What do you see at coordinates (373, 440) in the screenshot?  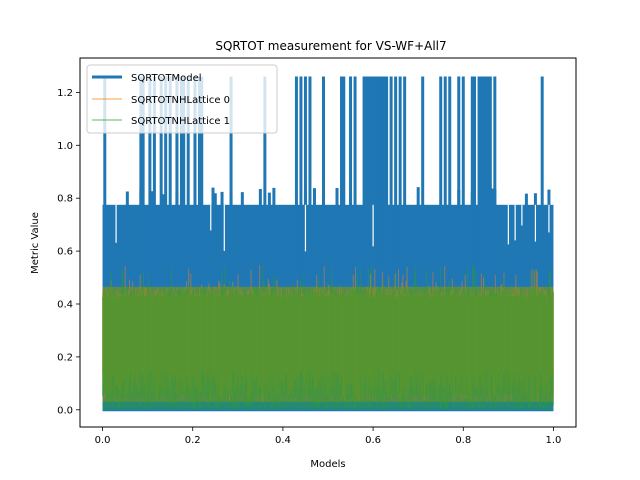 I see `x-tick-label: 0.6` at bounding box center [373, 440].